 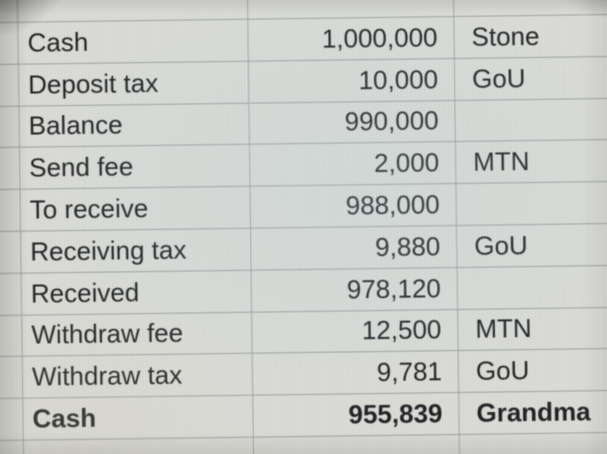 What do you see at coordinates (134, 83) in the screenshot?
I see `label-cell: Deposit tax` at bounding box center [134, 83].